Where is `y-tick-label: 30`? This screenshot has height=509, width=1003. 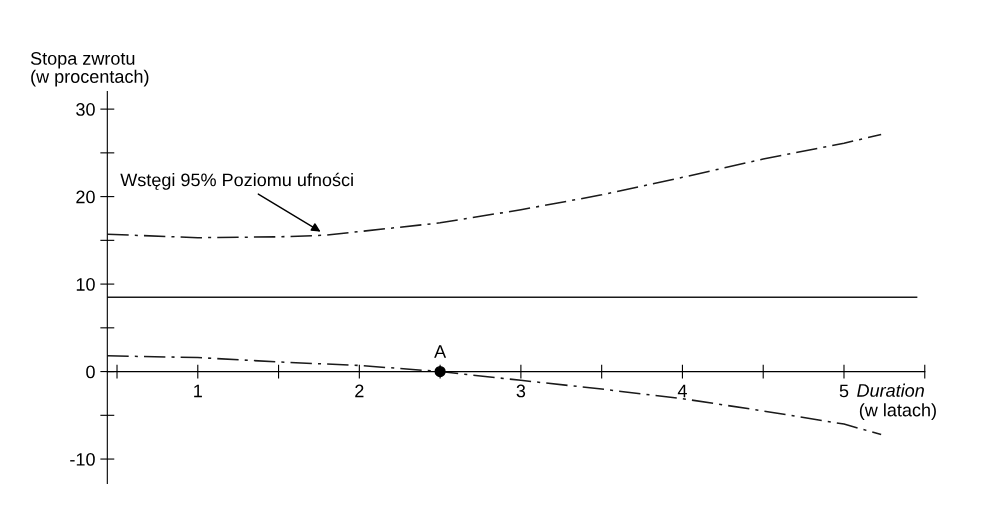 y-tick-label: 30 is located at coordinates (85, 109).